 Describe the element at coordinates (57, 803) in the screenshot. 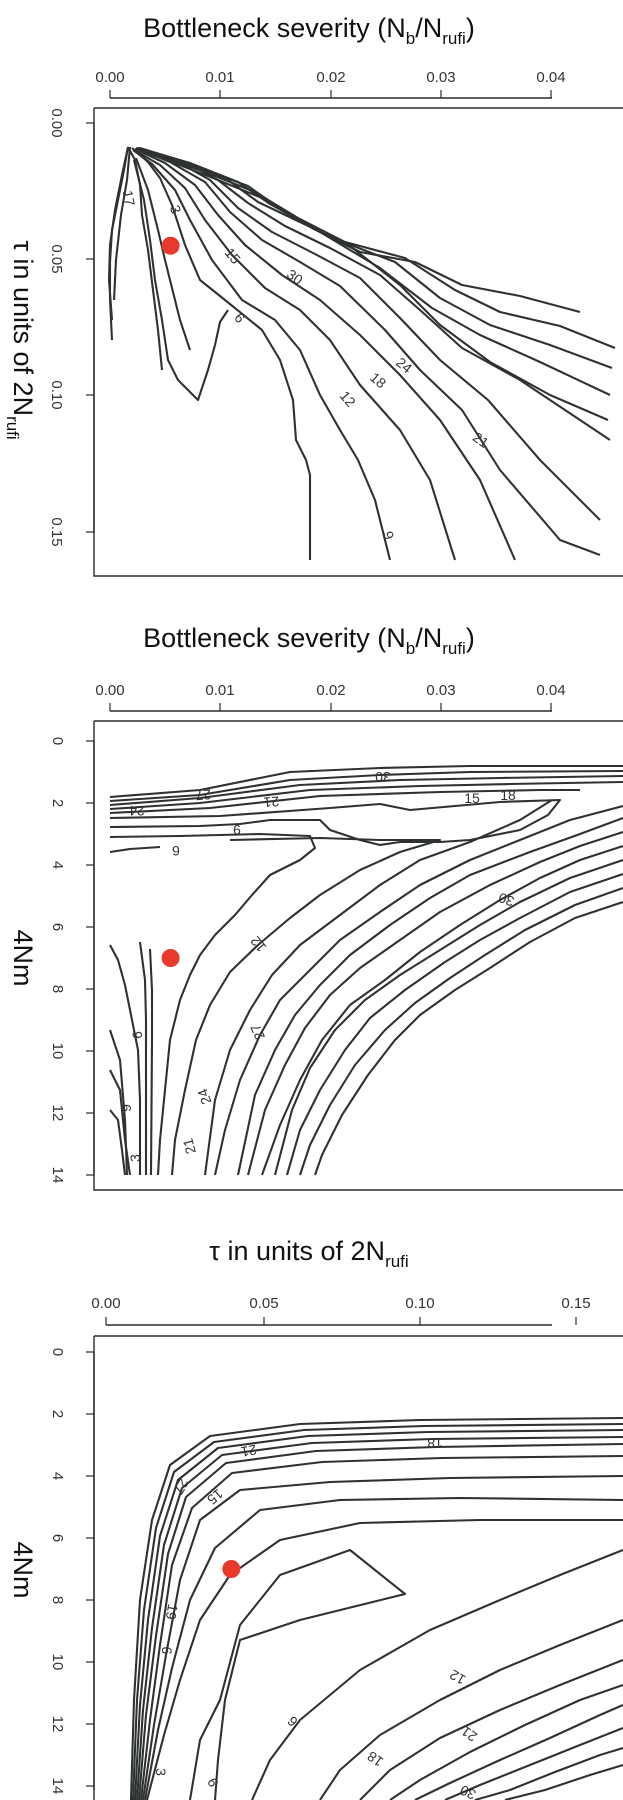

I see `panel-2-y-tick-label: 2` at that location.